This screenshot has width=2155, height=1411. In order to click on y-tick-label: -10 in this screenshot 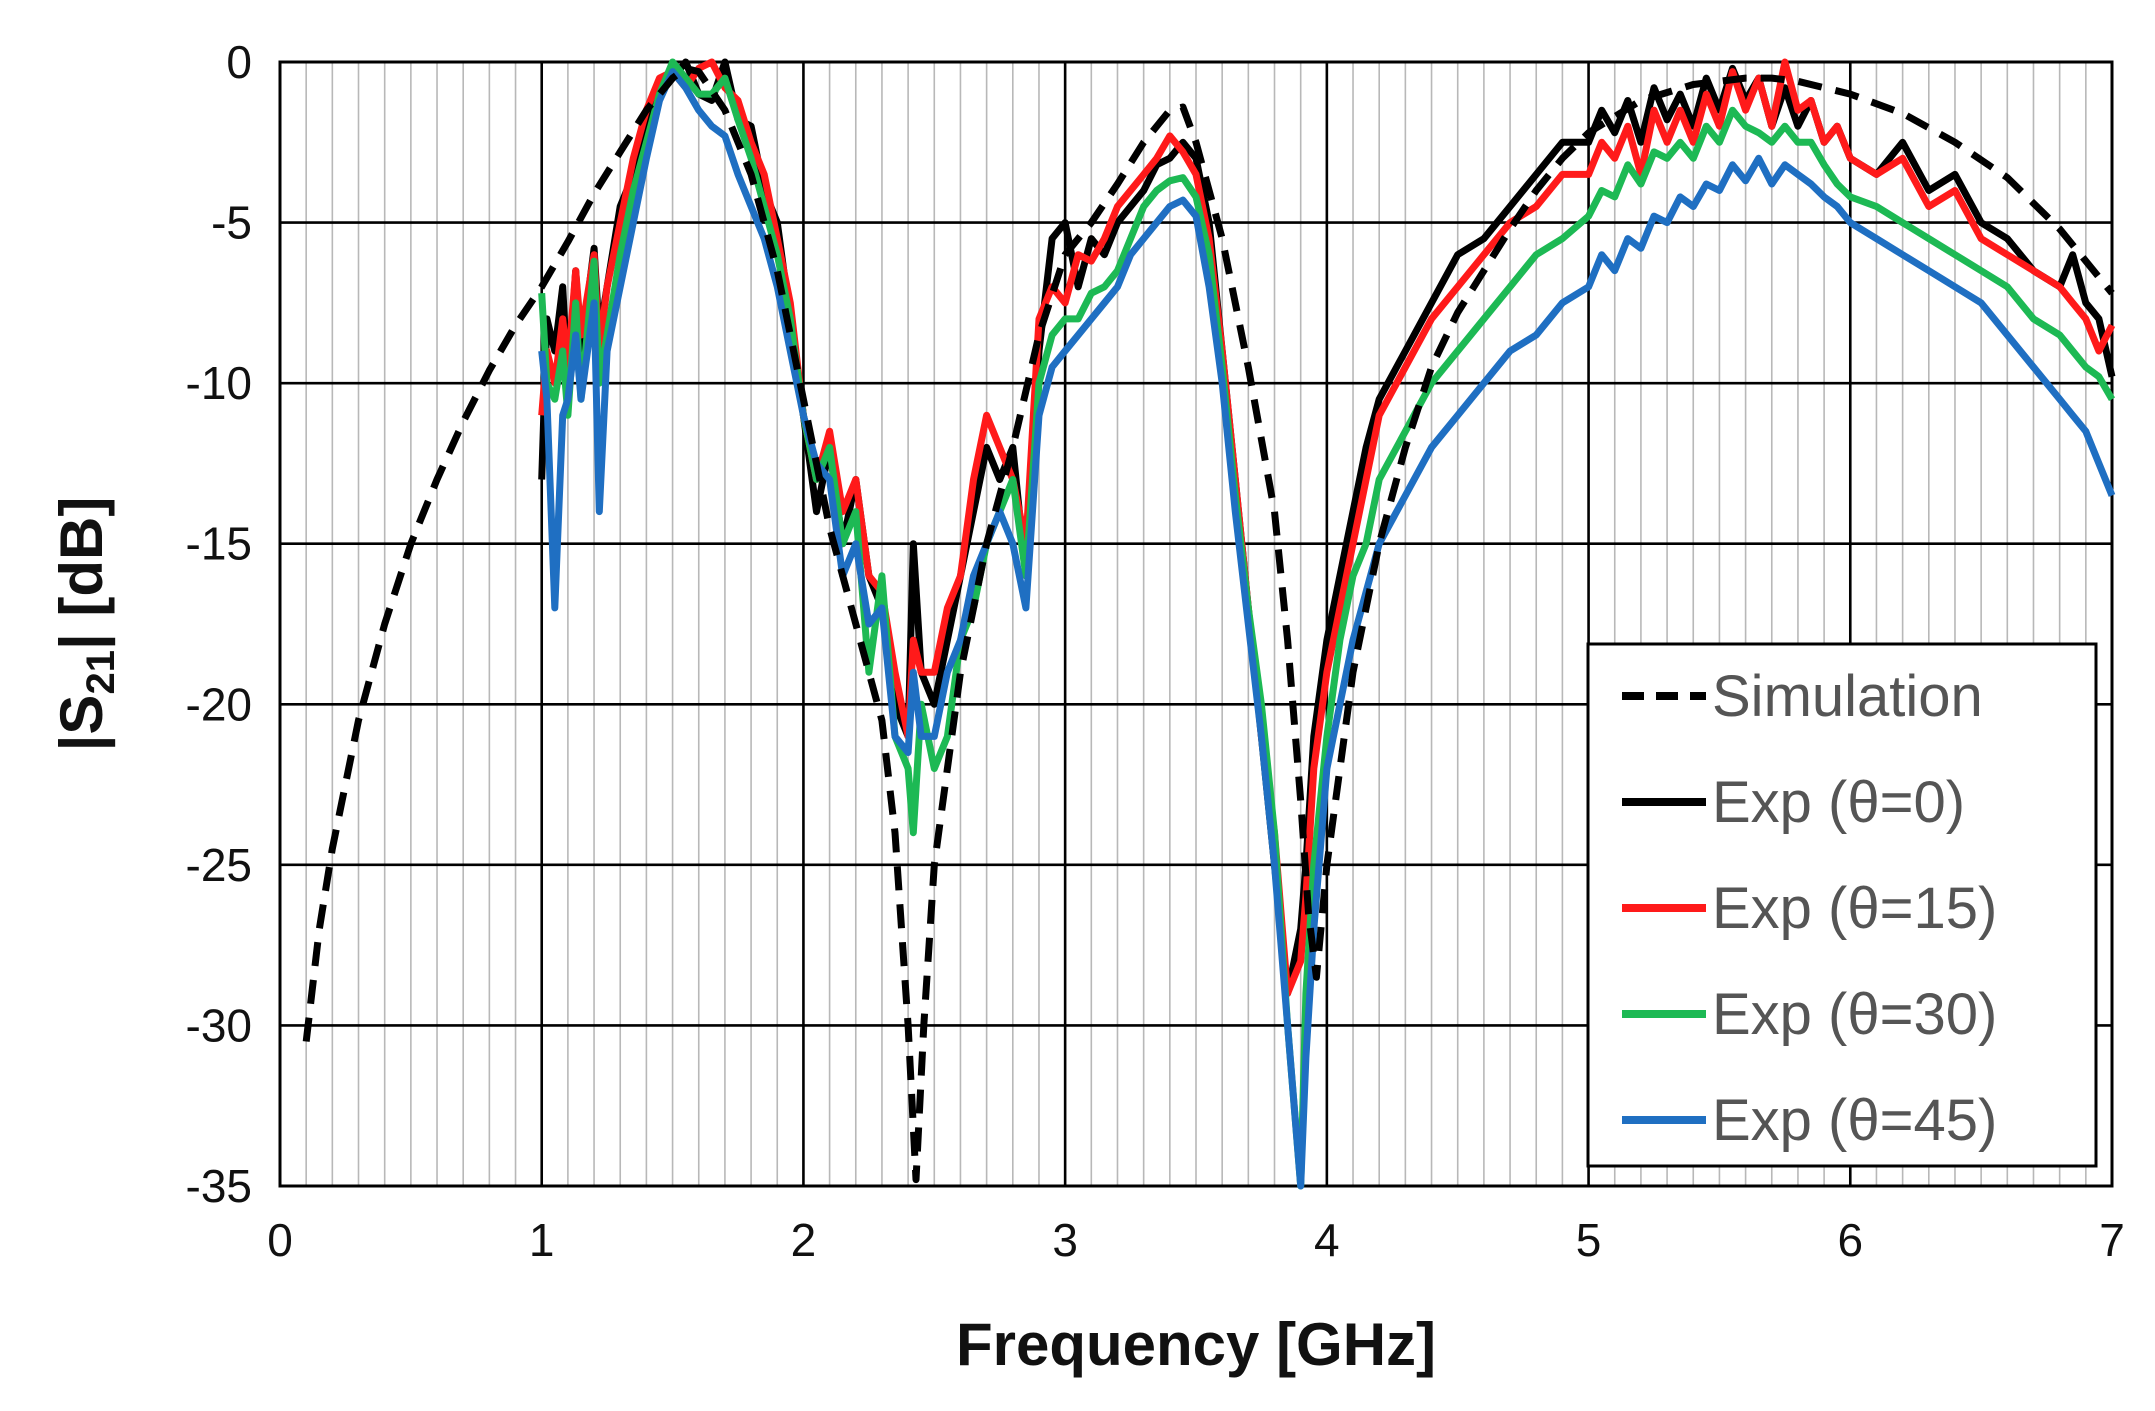, I will do `click(219, 383)`.